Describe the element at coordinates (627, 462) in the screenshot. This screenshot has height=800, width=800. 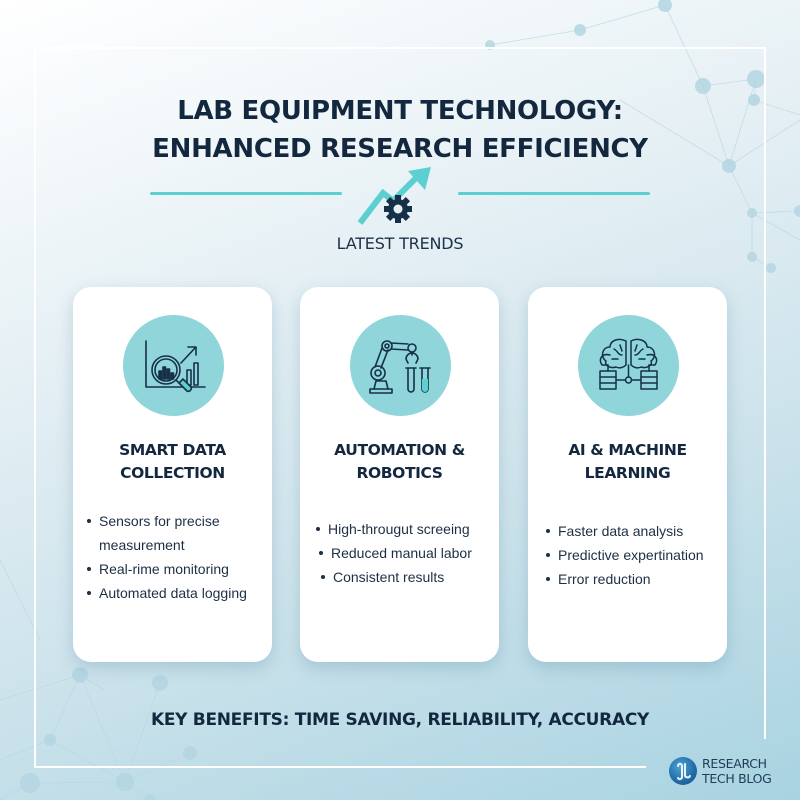
I see `card-title: AI & MACHINE LEARNING` at that location.